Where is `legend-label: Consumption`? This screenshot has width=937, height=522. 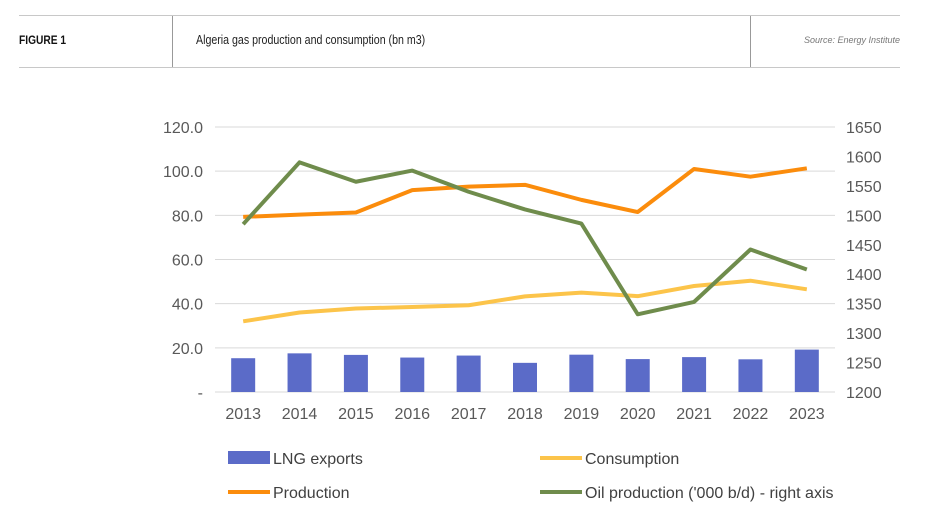 legend-label: Consumption is located at coordinates (632, 459).